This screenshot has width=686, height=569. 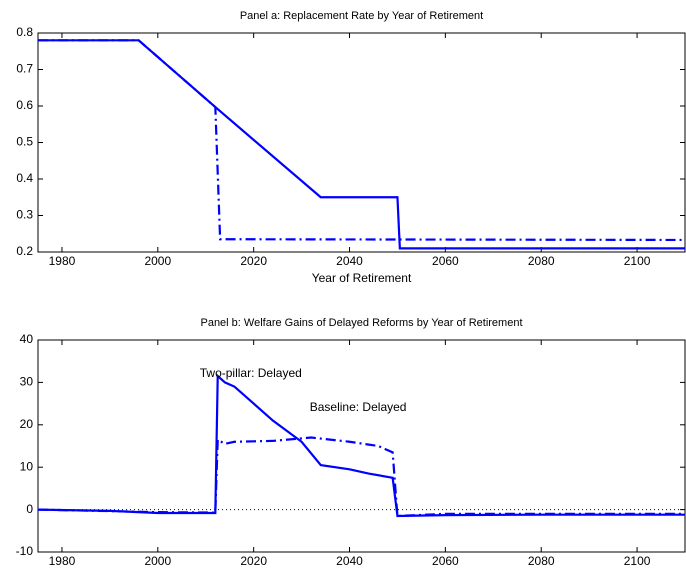 I want to click on x-axis-label: Year of Retirement, so click(x=362, y=278).